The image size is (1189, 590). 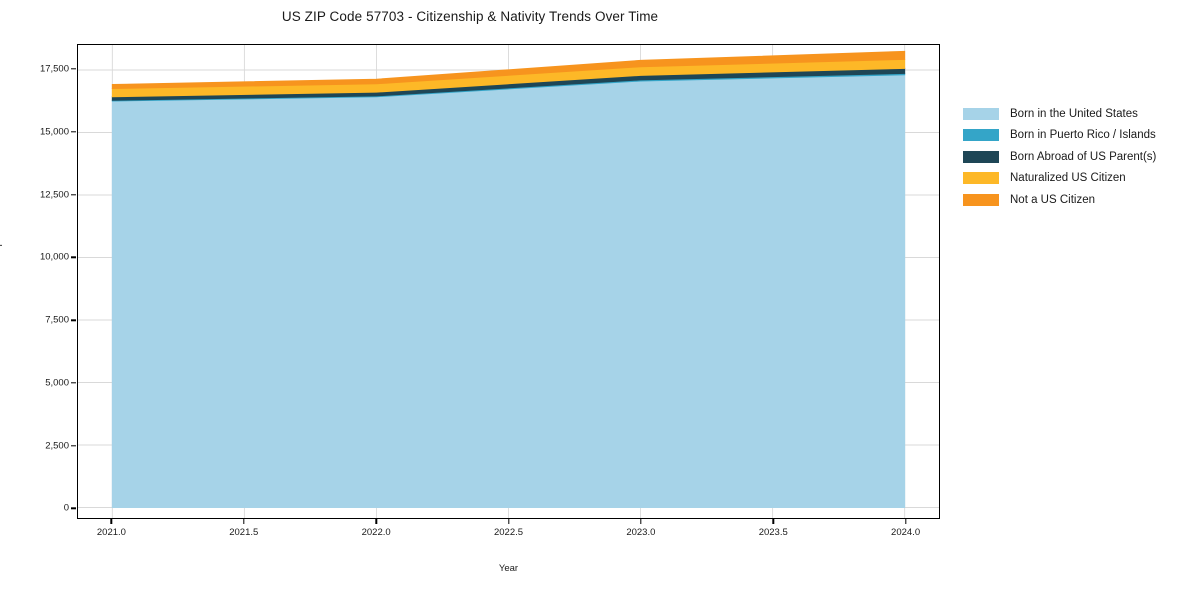 What do you see at coordinates (57, 383) in the screenshot?
I see `y-axis-tick-label: 5,000` at bounding box center [57, 383].